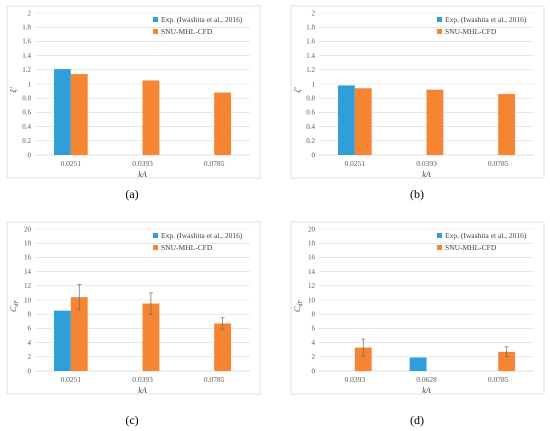  Describe the element at coordinates (131, 420) in the screenshot. I see `panel-label-c: (c)` at that location.